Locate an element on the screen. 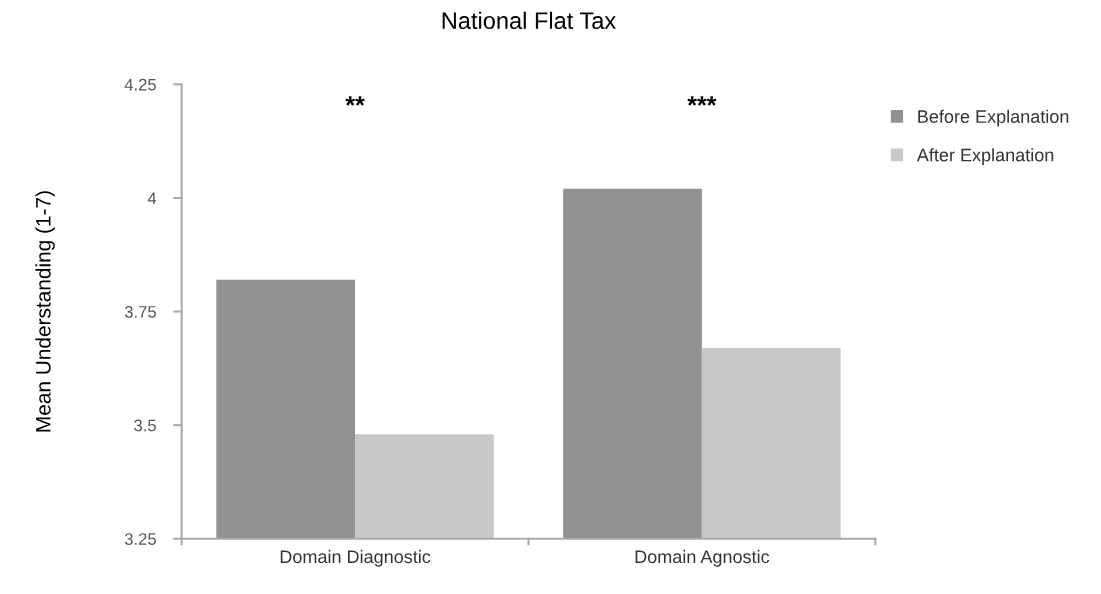 The width and height of the screenshot is (1101, 594). x-tick-label: Domain Diagnostic is located at coordinates (355, 558).